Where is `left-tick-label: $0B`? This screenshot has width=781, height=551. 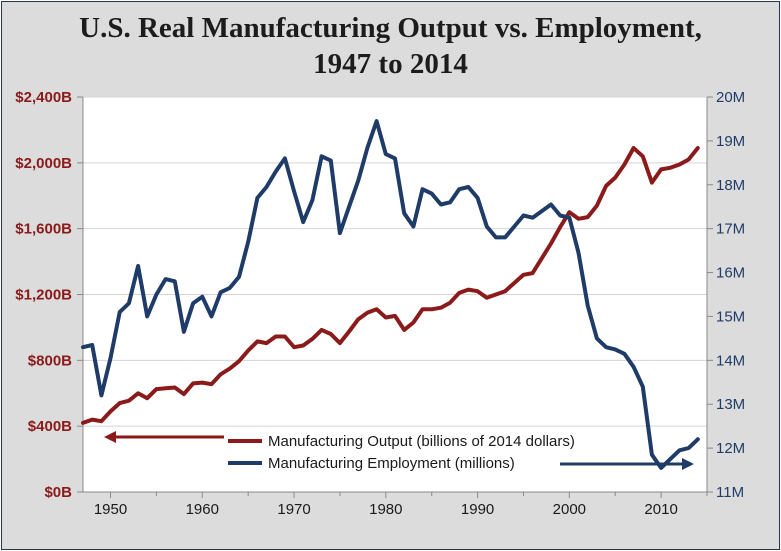 left-tick-label: $0B is located at coordinates (58, 492).